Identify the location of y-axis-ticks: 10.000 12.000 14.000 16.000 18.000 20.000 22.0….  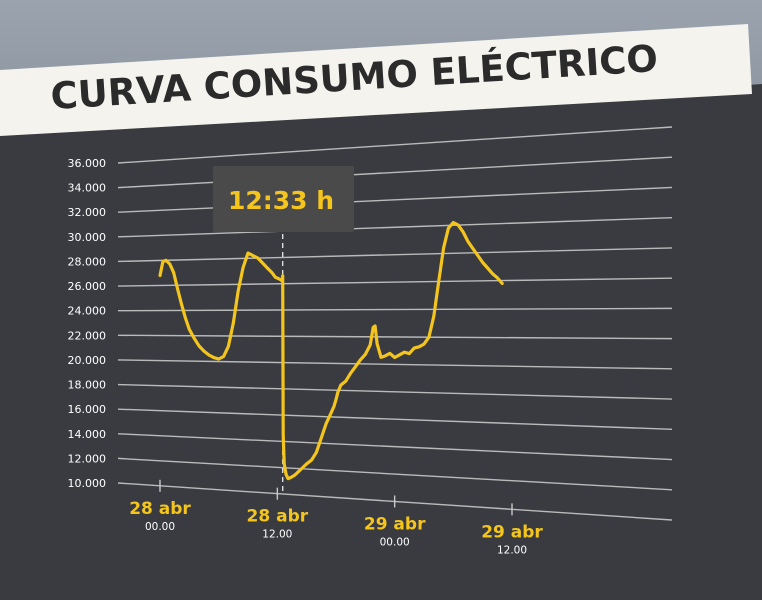
(87, 323).